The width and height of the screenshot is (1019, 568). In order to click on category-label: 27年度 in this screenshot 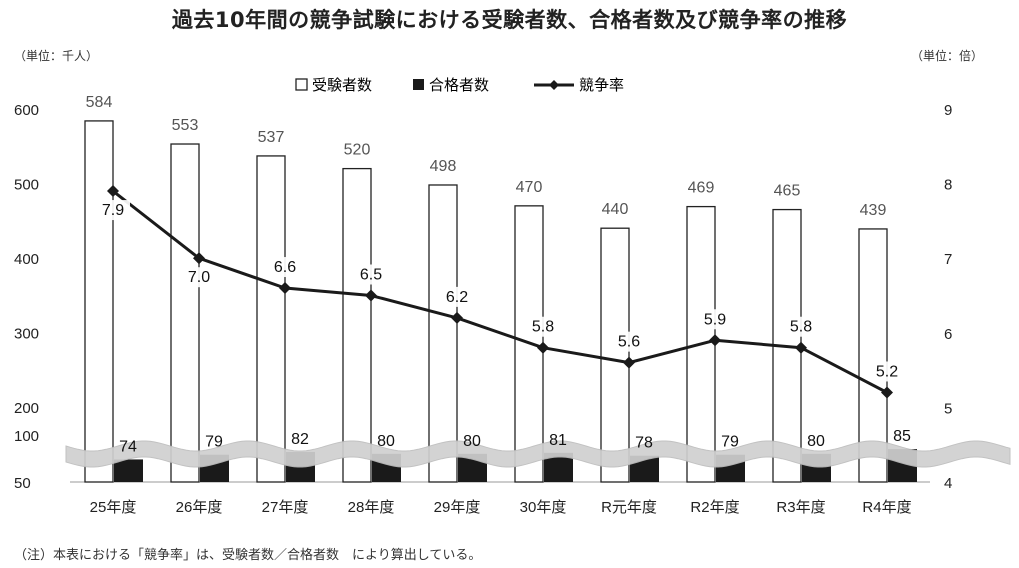, I will do `click(285, 507)`.